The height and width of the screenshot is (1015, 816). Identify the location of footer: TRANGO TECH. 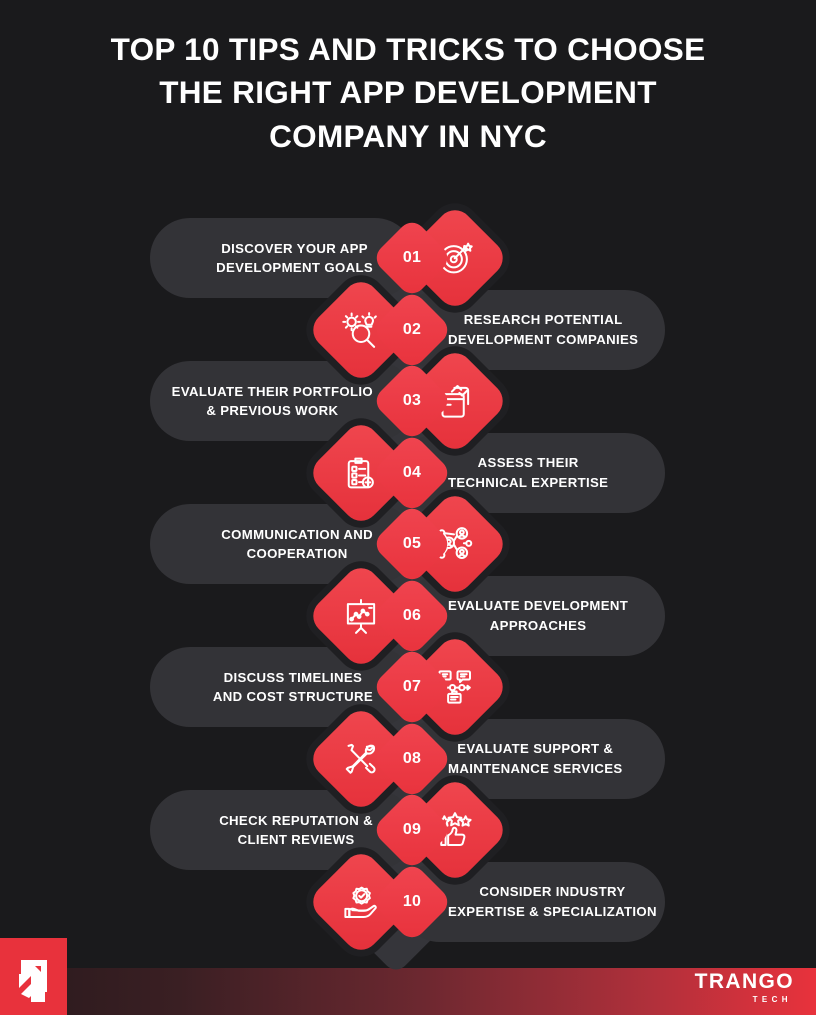
(408, 972).